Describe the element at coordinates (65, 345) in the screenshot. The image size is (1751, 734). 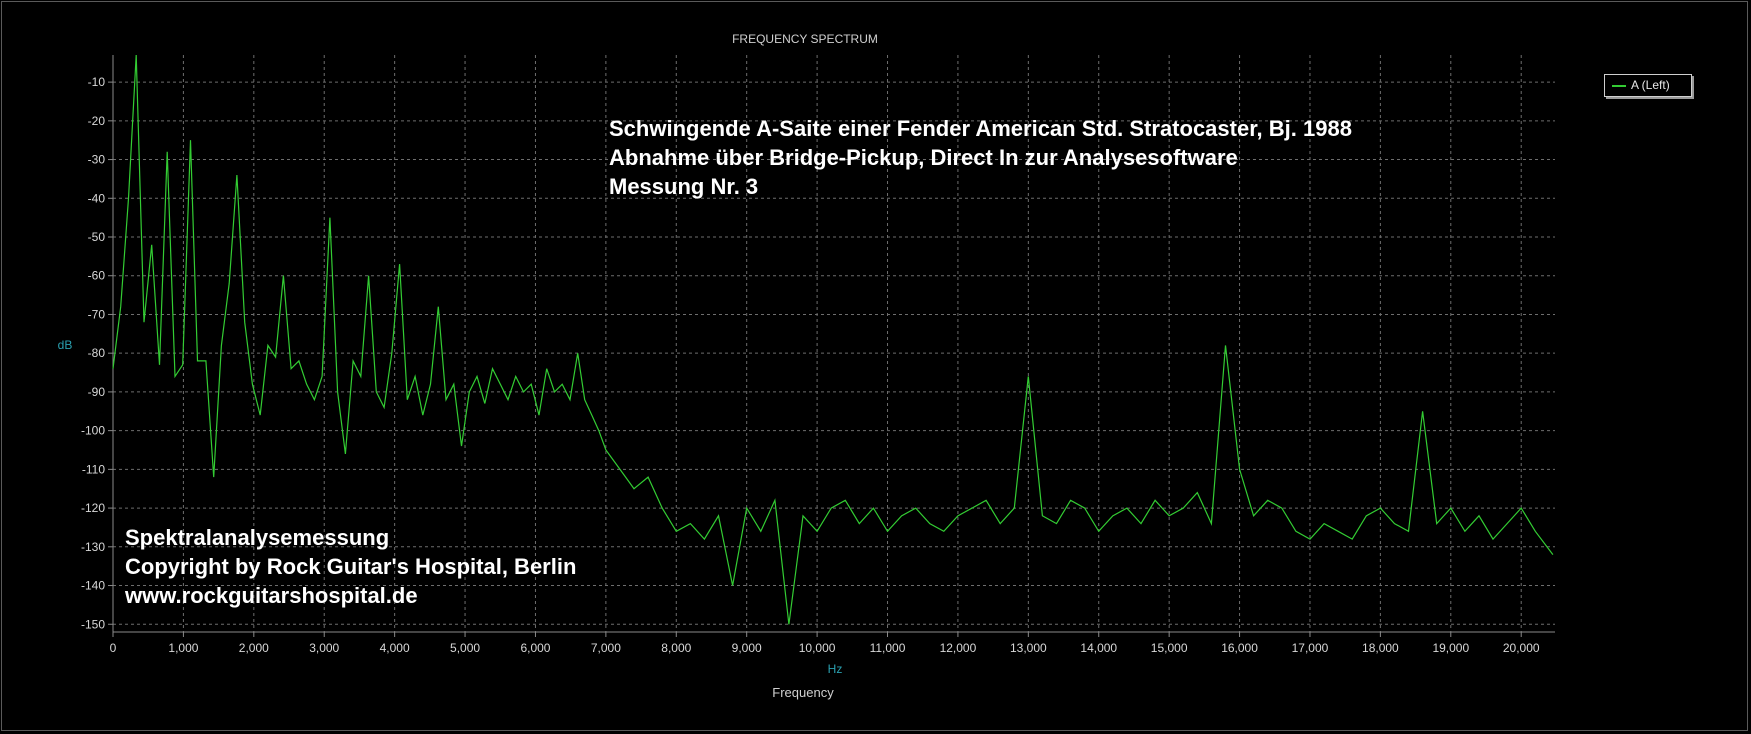
I see `y-axis-label: dB` at that location.